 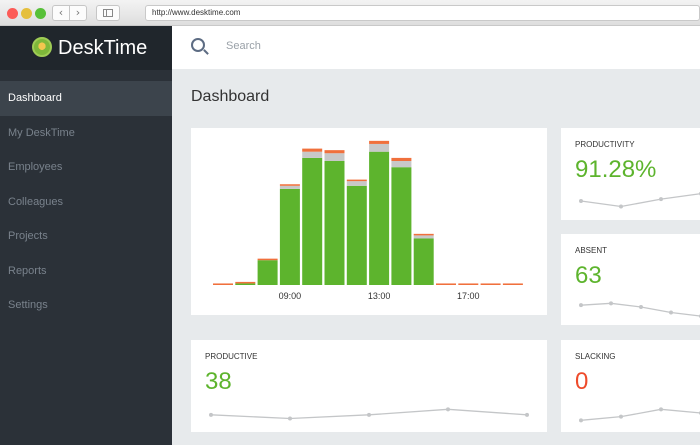 What do you see at coordinates (630, 386) in the screenshot?
I see `slacking-card: SLACKING 0` at bounding box center [630, 386].